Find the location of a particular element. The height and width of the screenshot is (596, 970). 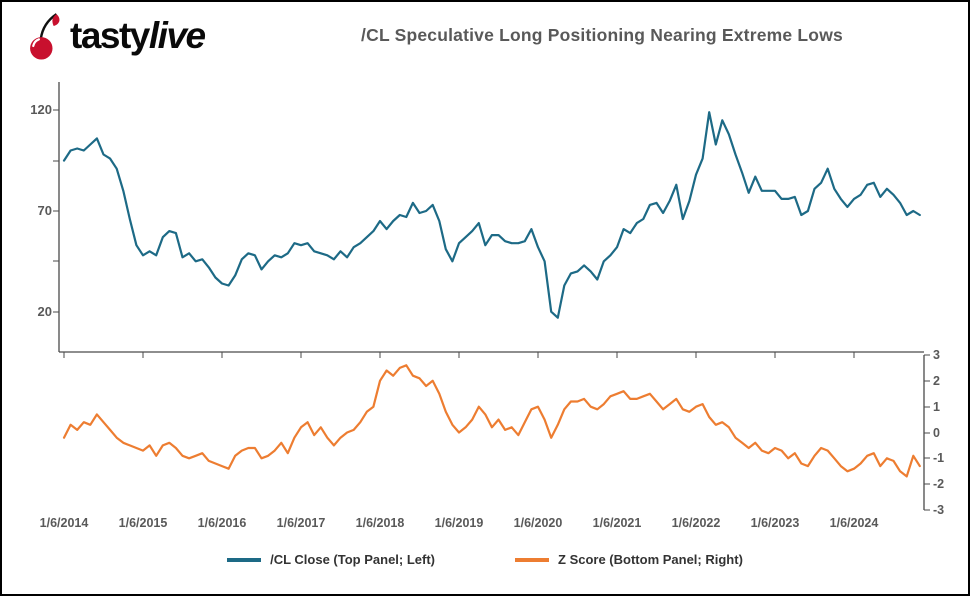

right-axis-tick-label: 3 is located at coordinates (936, 355).